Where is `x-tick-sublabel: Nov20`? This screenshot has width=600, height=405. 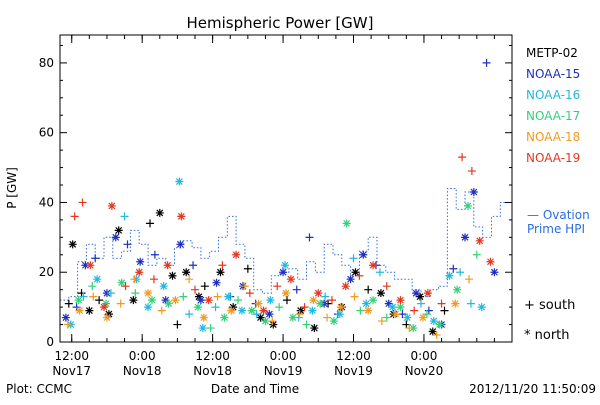
x-tick-sublabel: Nov20 is located at coordinates (424, 371).